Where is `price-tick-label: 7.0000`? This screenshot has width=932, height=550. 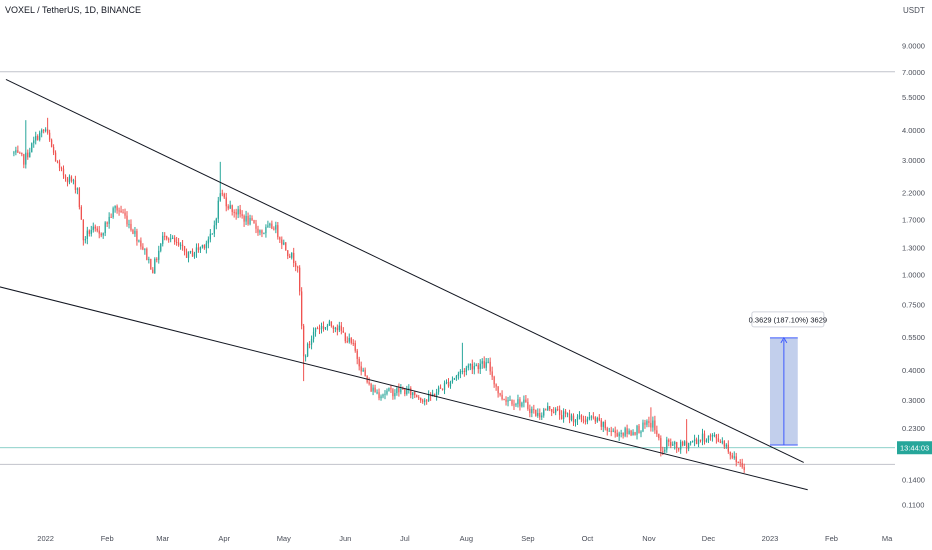 price-tick-label: 7.0000 is located at coordinates (913, 72).